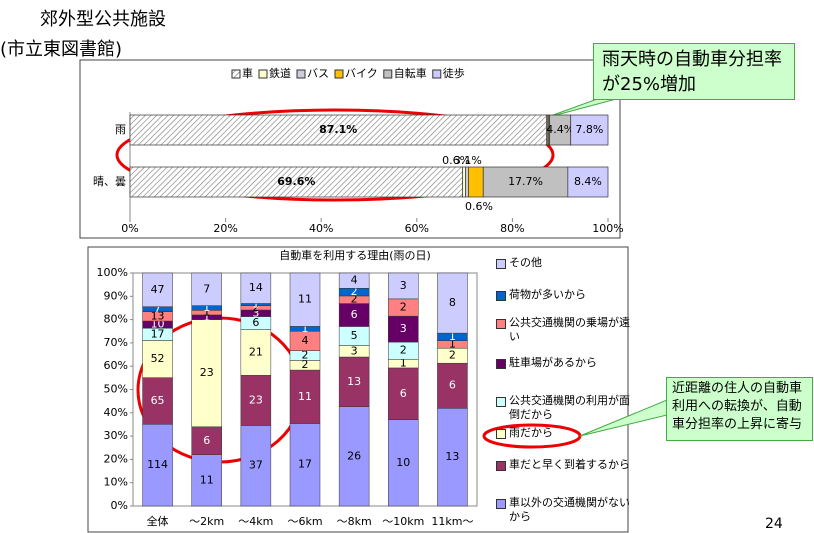 Image resolution: width=814 pixels, height=533 pixels. Describe the element at coordinates (456, 160) in the screenshot. I see `data-label: 0.6%` at that location.